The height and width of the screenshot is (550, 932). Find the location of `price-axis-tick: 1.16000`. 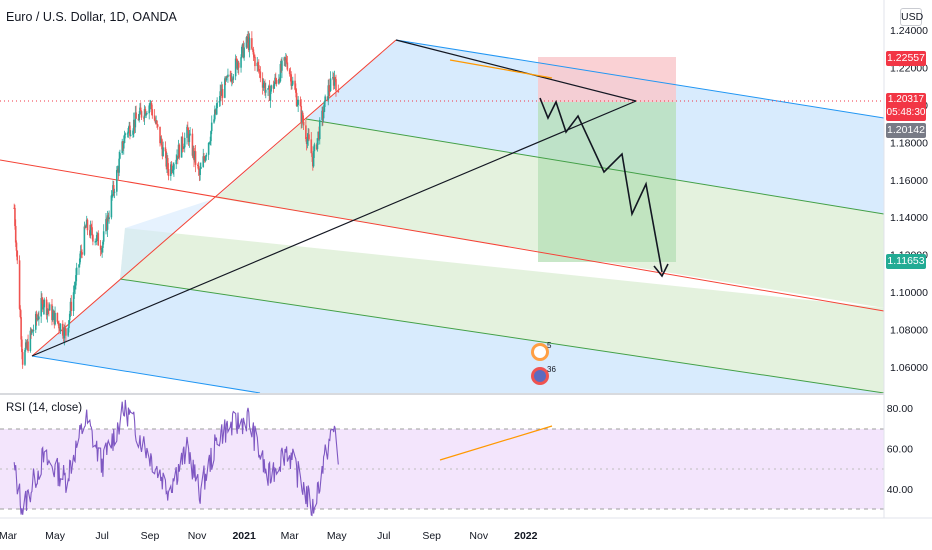

price-axis-tick: 1.16000 is located at coordinates (909, 181).